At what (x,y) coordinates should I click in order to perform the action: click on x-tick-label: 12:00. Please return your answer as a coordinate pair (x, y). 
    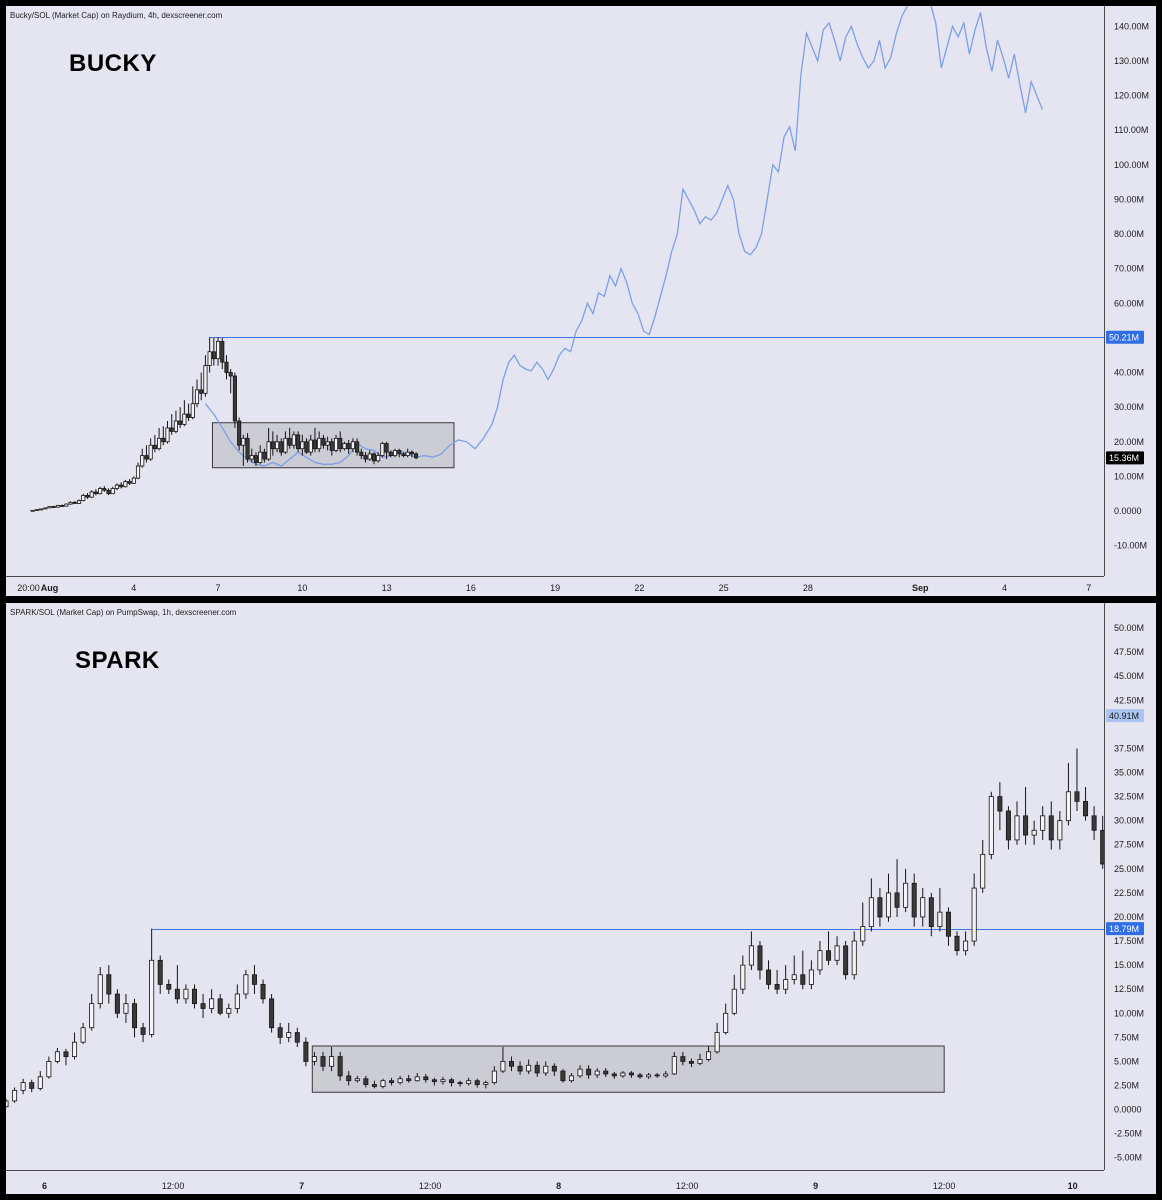
    Looking at the image, I should click on (687, 1186).